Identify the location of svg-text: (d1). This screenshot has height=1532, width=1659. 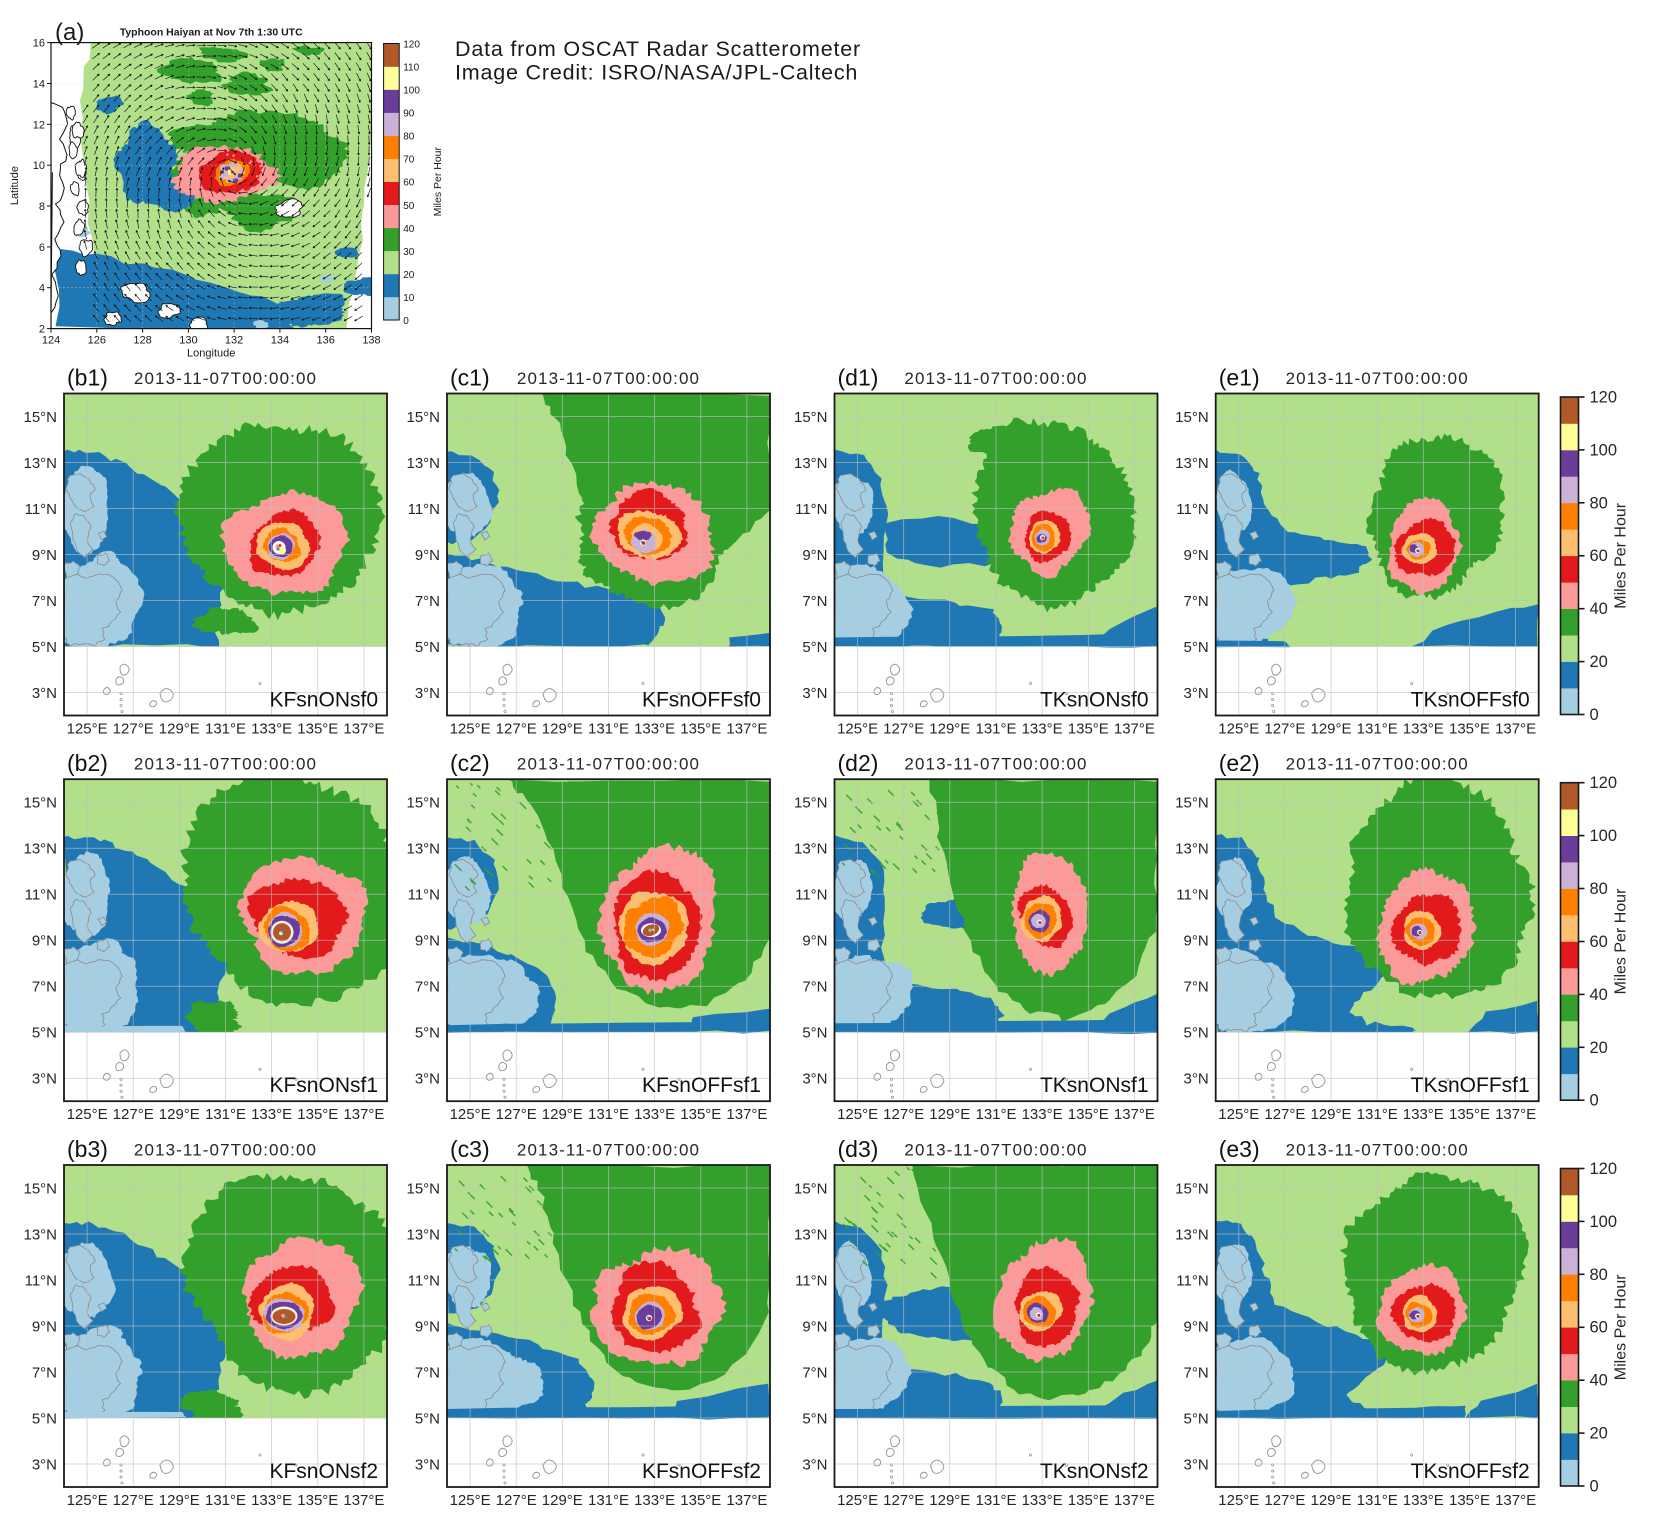
(858, 378).